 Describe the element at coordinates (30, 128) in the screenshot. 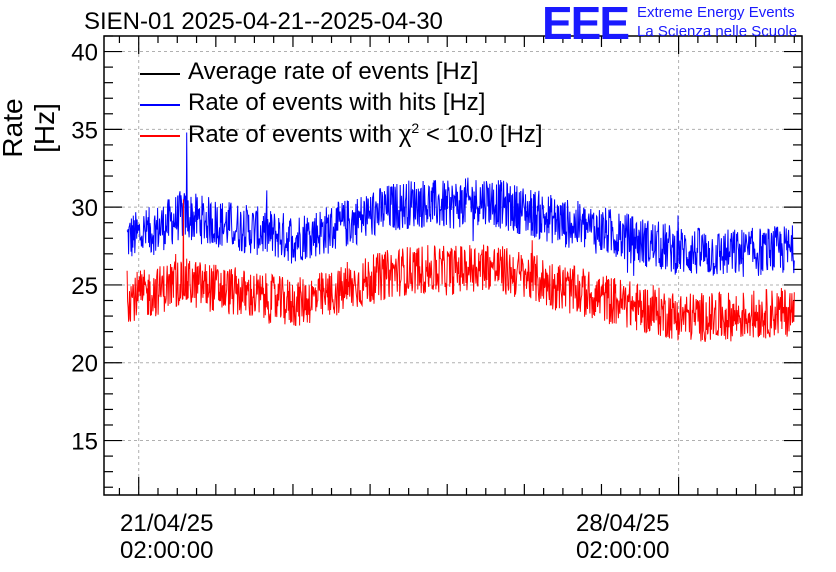

I see `y-axis-label: Rate [Hz]` at that location.